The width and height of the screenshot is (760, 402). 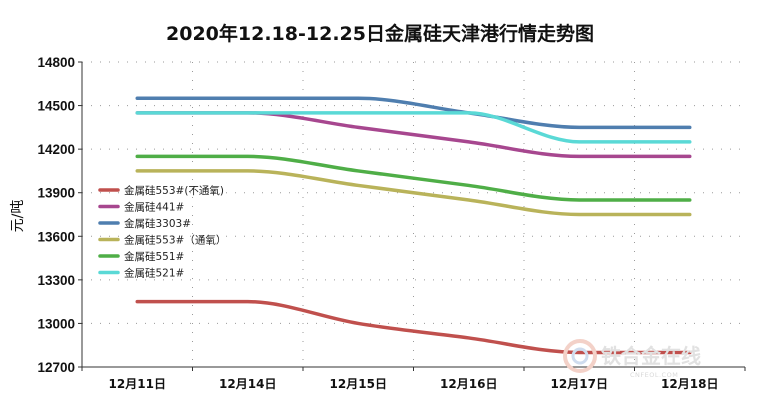 I want to click on y-axis-ticks: 12700 13000 13300 13600 13900 14200 14500 14800, so click(x=59, y=215).